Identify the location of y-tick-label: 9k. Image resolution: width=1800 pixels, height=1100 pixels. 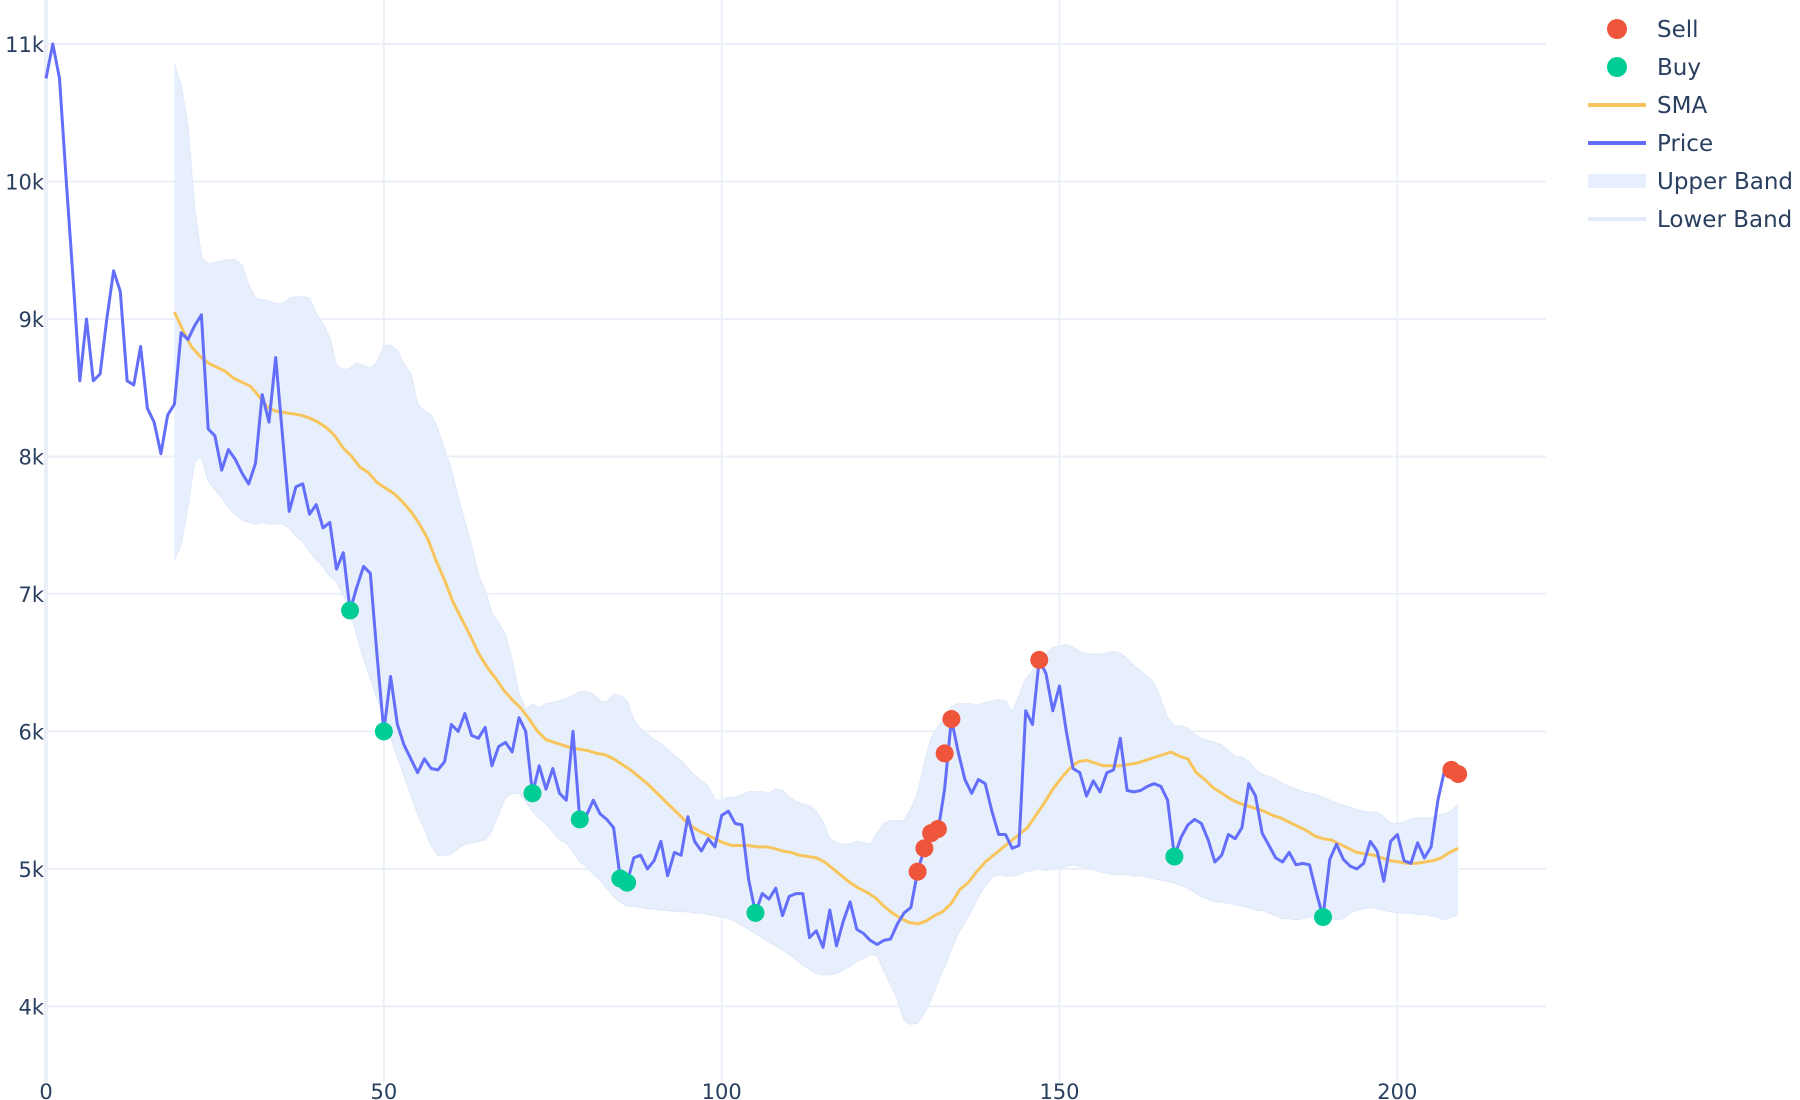
(31, 320).